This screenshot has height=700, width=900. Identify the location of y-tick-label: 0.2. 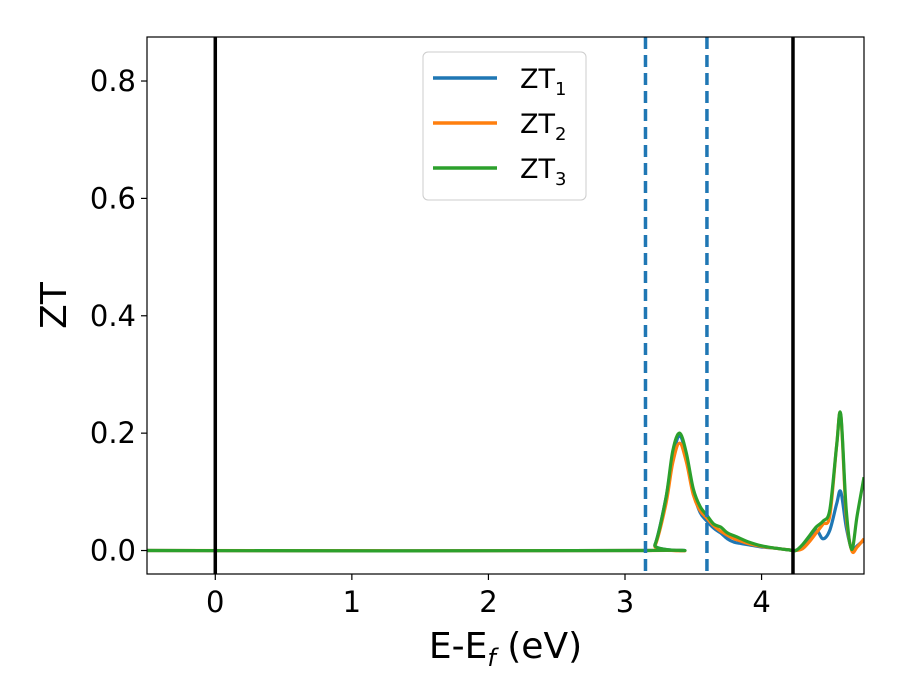
(113, 433).